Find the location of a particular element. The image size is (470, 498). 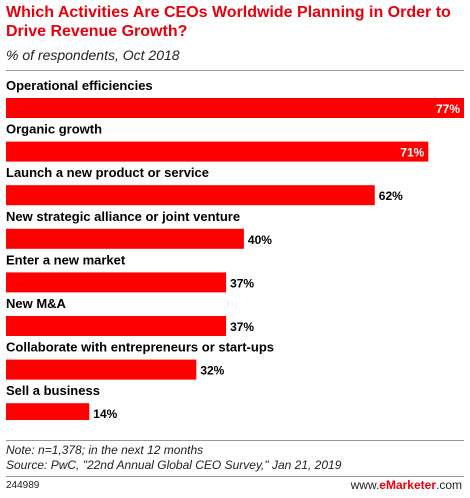

brand-prefix: www. is located at coordinates (365, 485).